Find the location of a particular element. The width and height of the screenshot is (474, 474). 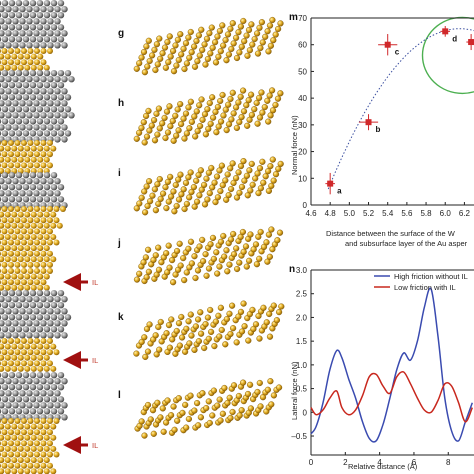

x-tick-label-n: 0 is located at coordinates (311, 462).